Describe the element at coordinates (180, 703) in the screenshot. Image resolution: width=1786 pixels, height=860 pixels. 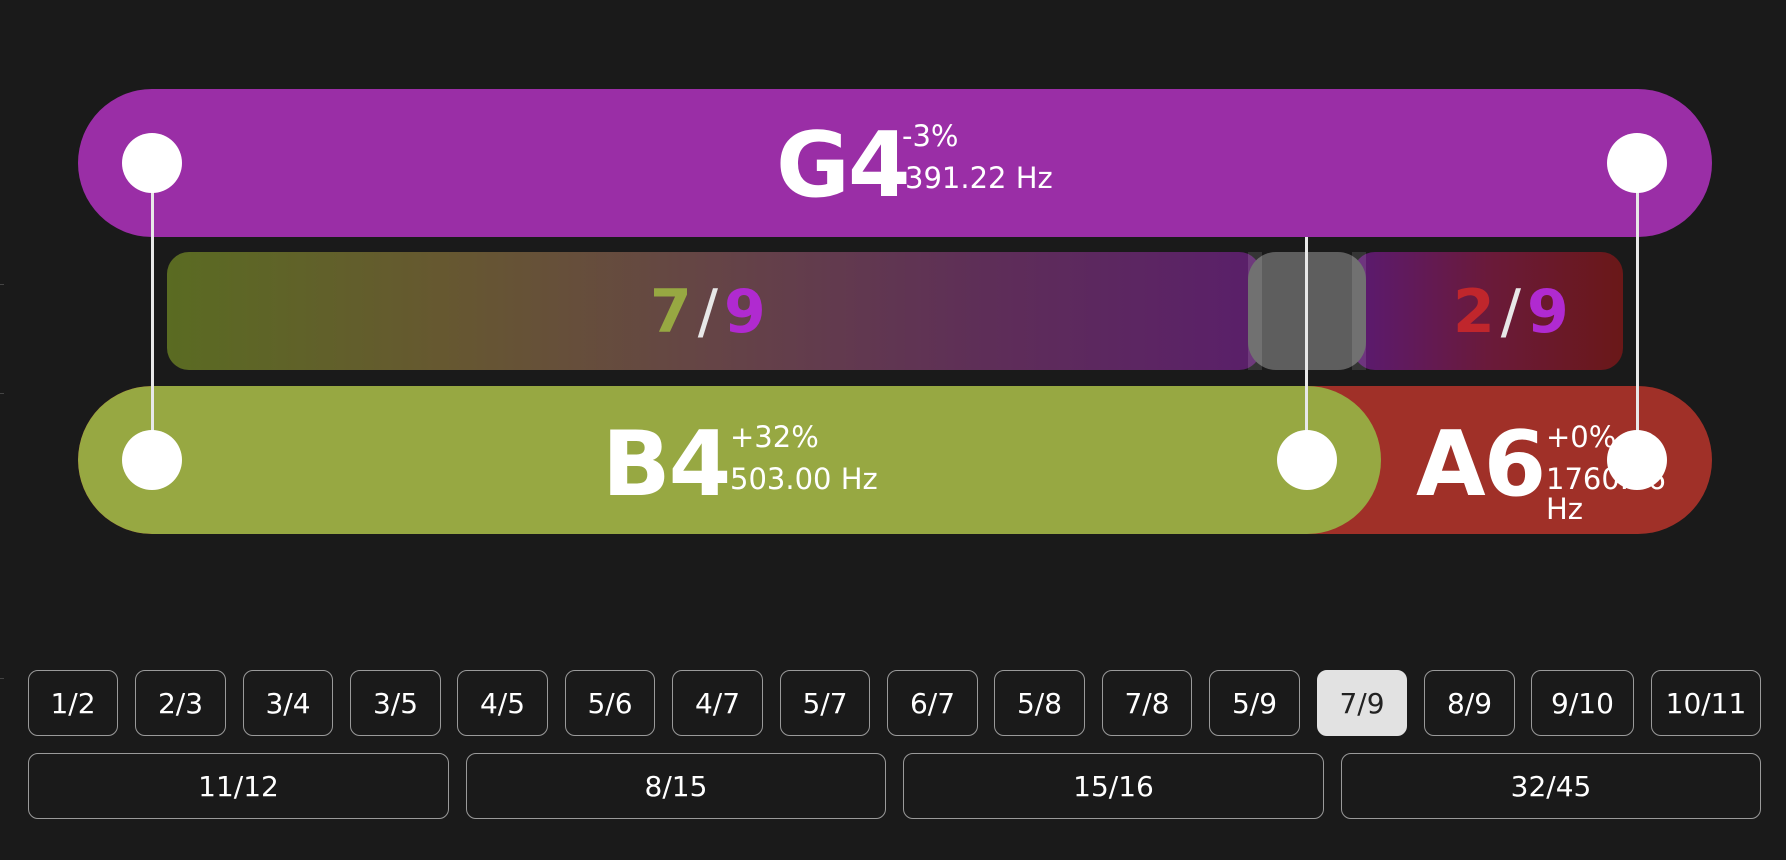
I see `ratio-button-2-3: 2/3` at that location.